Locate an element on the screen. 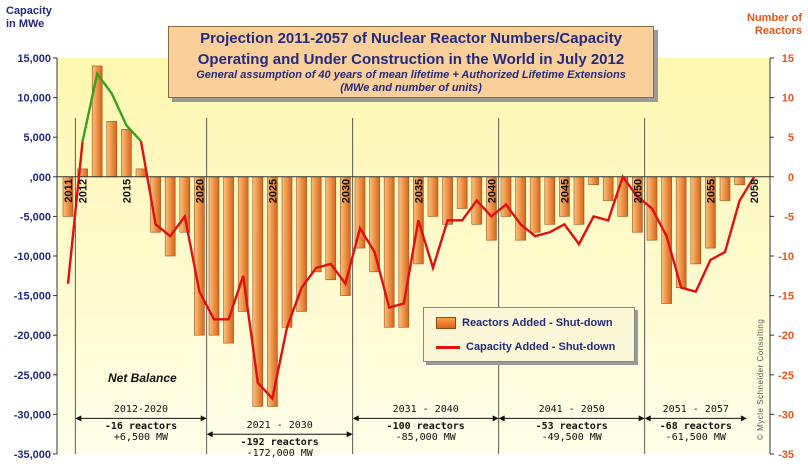 The height and width of the screenshot is (469, 808). right-tick-label: 5 is located at coordinates (791, 138).